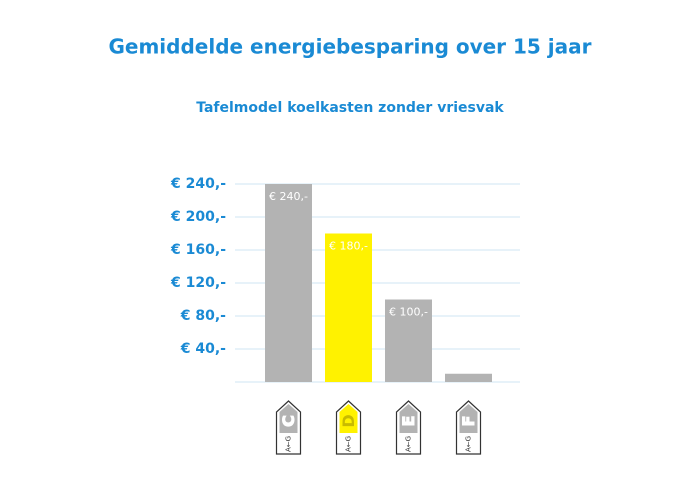  What do you see at coordinates (203, 316) in the screenshot?
I see `y-tick-label: € 80,-` at bounding box center [203, 316].